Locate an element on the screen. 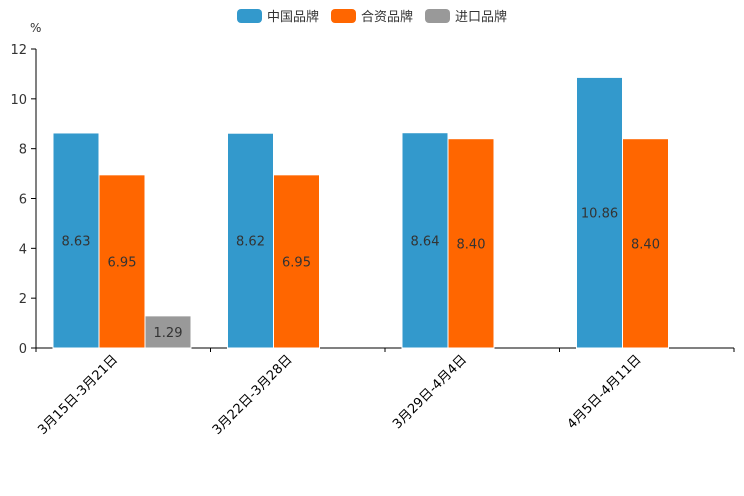 The width and height of the screenshot is (744, 496). bar-value-label: 1.29 is located at coordinates (168, 333).